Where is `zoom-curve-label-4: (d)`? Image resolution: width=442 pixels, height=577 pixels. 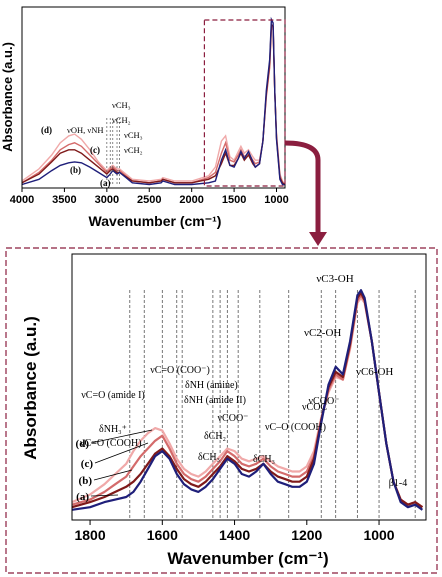
zoom-curve-label-4: (d) is located at coordinates (83, 444).